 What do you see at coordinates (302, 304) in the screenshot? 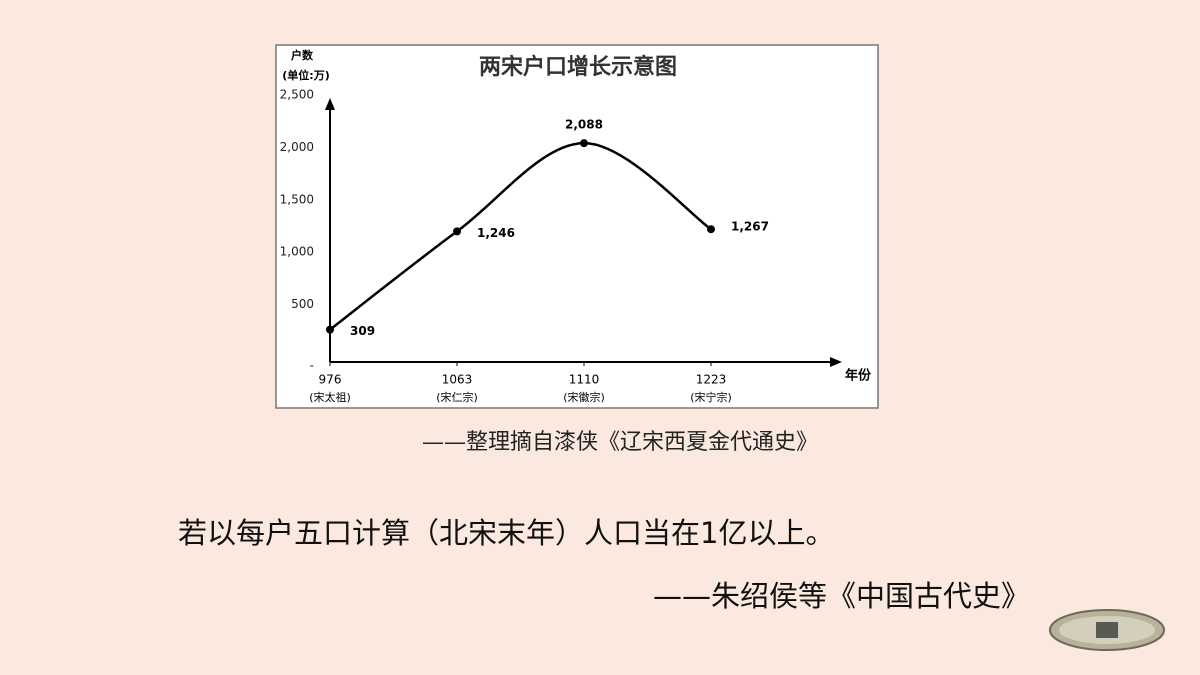
I see `y-tick-label: 500` at bounding box center [302, 304].